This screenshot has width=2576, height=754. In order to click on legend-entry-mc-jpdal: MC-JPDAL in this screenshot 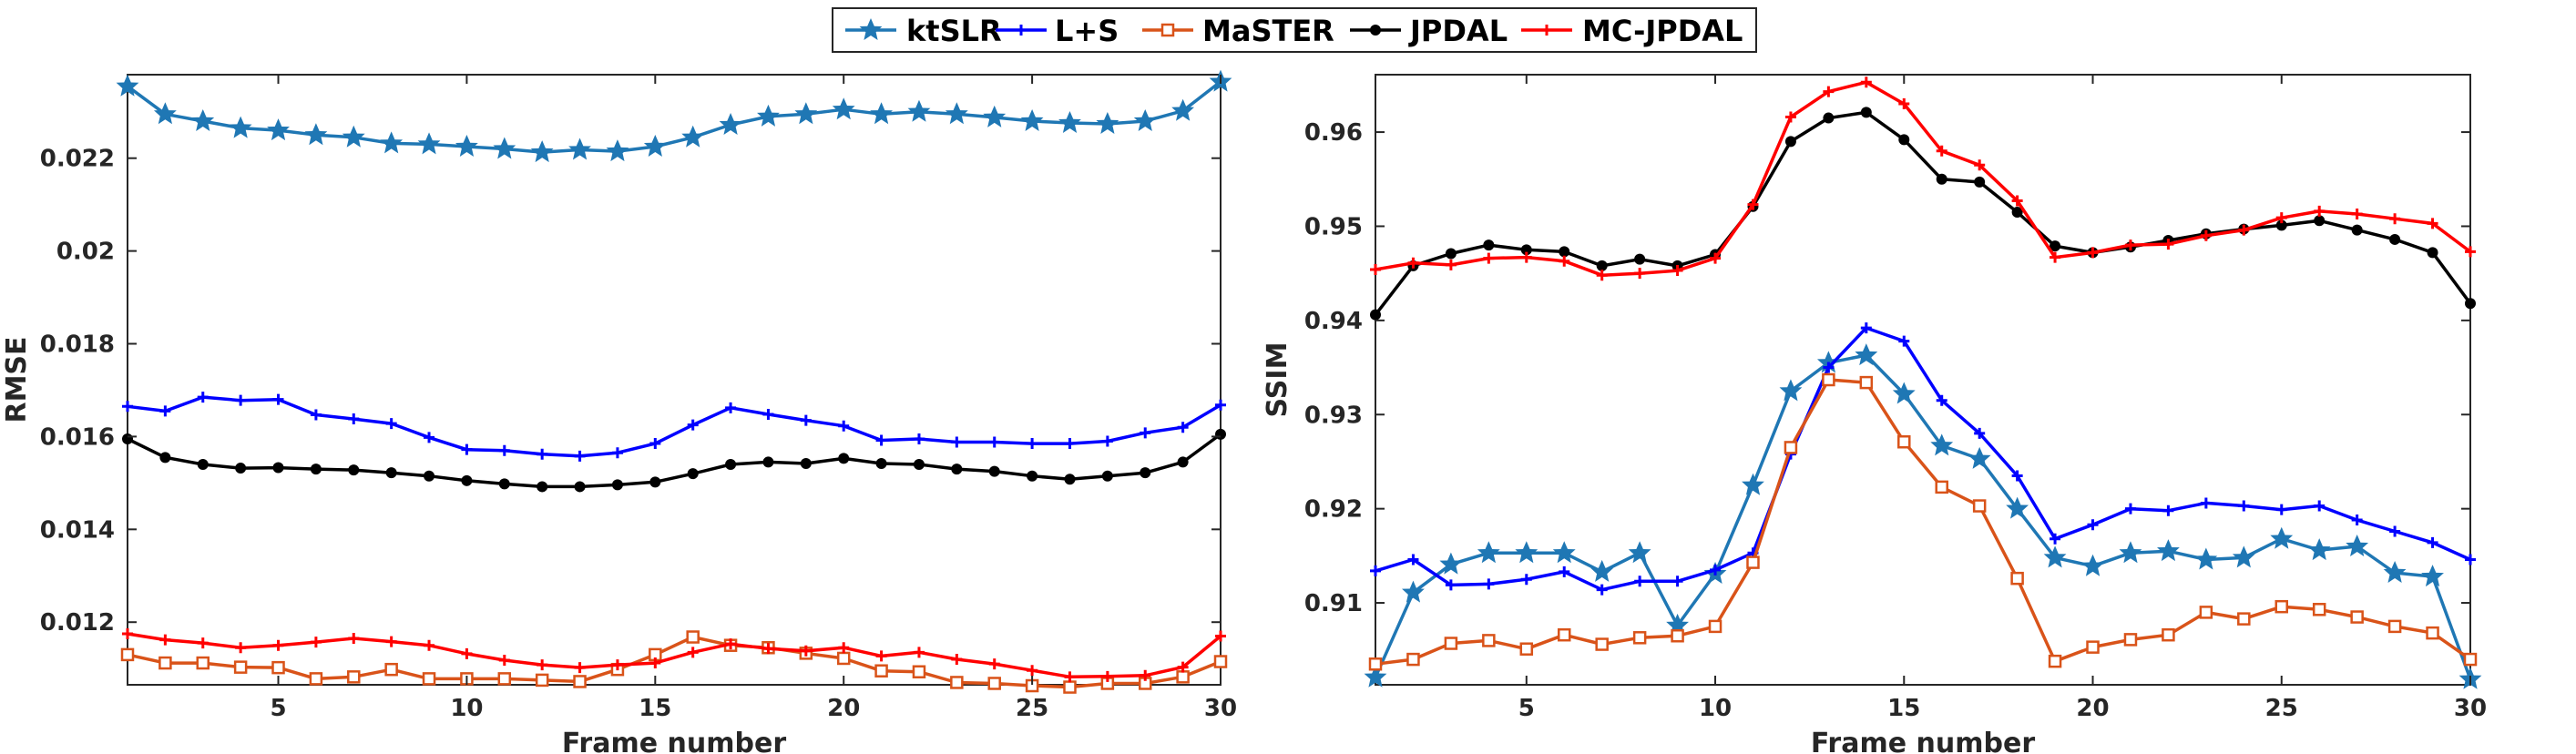, I will do `click(1632, 31)`.